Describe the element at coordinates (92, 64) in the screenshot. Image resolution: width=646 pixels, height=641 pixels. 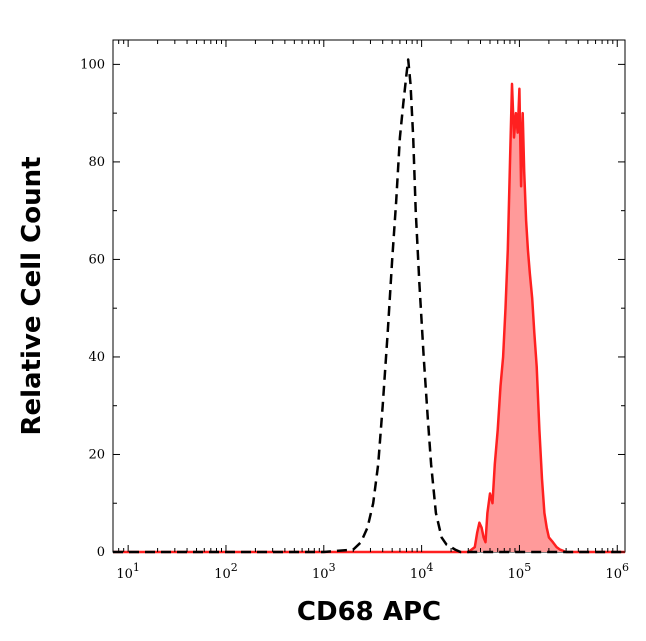
I see `y-tick-label: 100` at that location.